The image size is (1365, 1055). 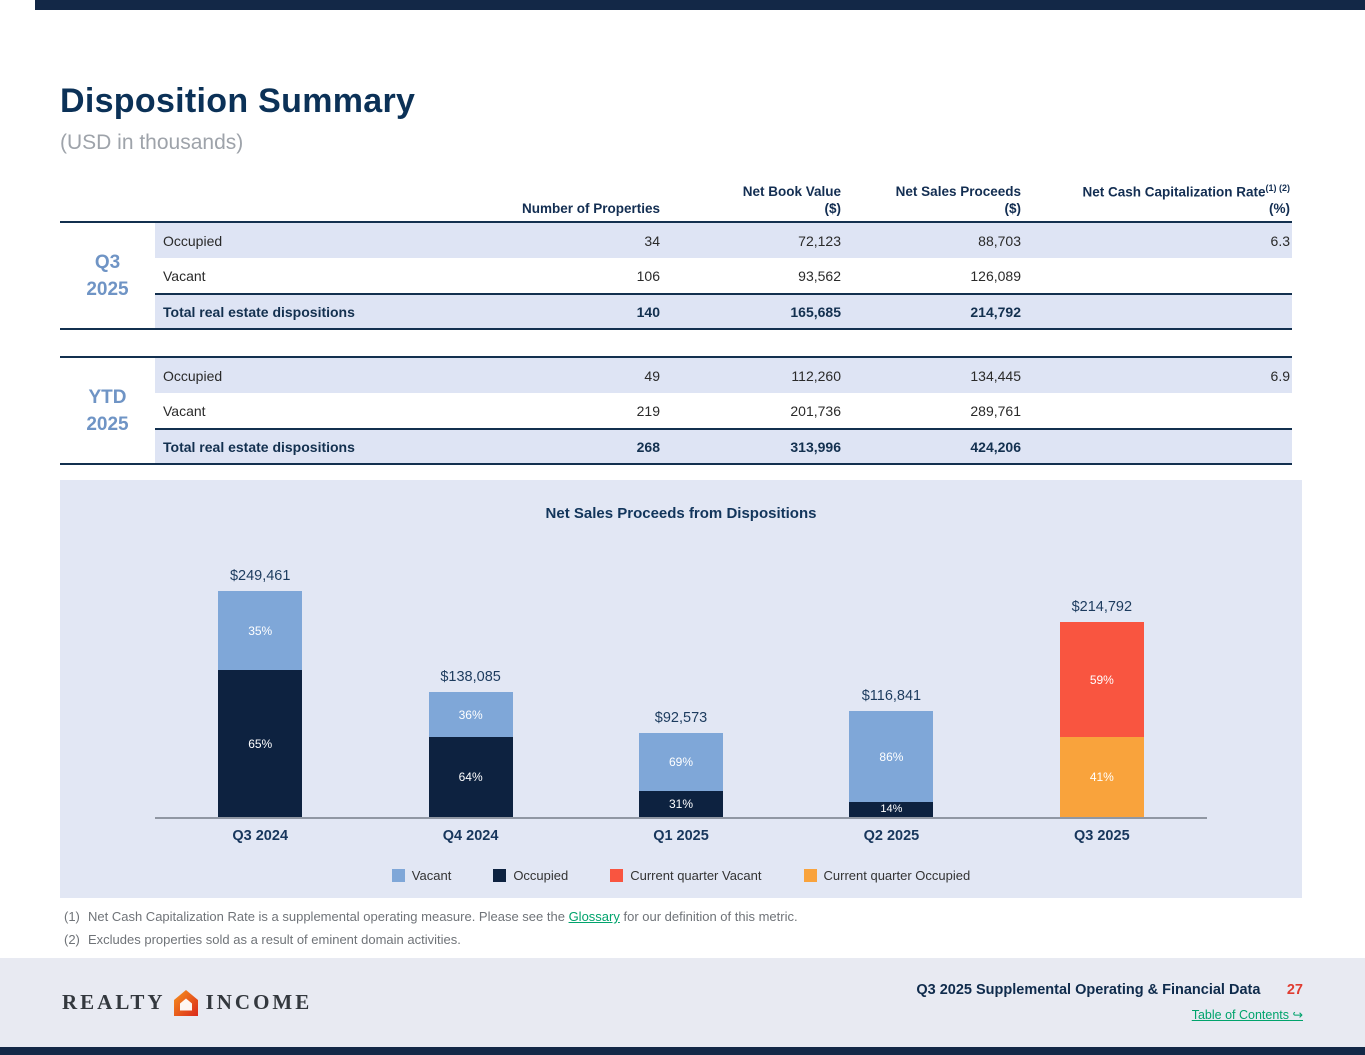 What do you see at coordinates (541, 875) in the screenshot?
I see `legend-label: Occupied` at bounding box center [541, 875].